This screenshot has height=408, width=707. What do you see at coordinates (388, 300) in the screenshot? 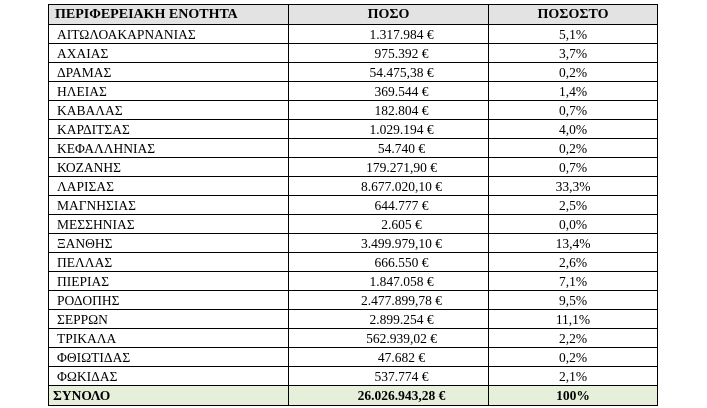
I see `amount-cell: 2.477.899,78 €` at bounding box center [388, 300].